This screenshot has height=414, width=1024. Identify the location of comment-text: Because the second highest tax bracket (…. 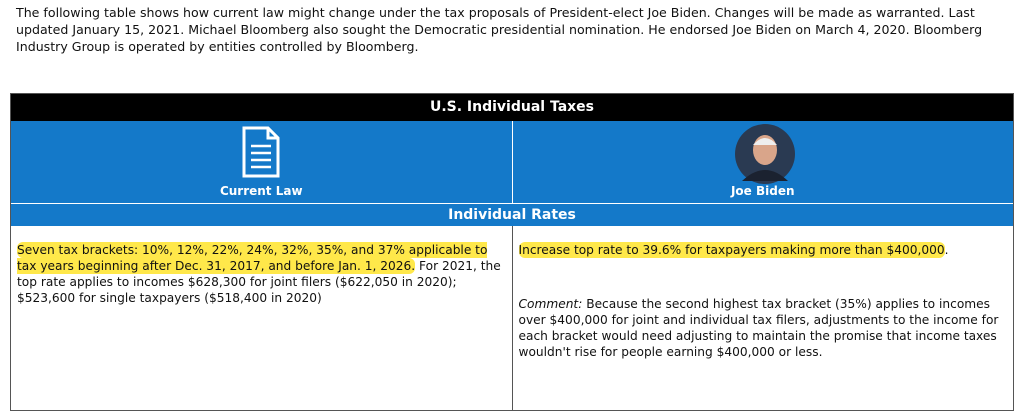
(758, 328).